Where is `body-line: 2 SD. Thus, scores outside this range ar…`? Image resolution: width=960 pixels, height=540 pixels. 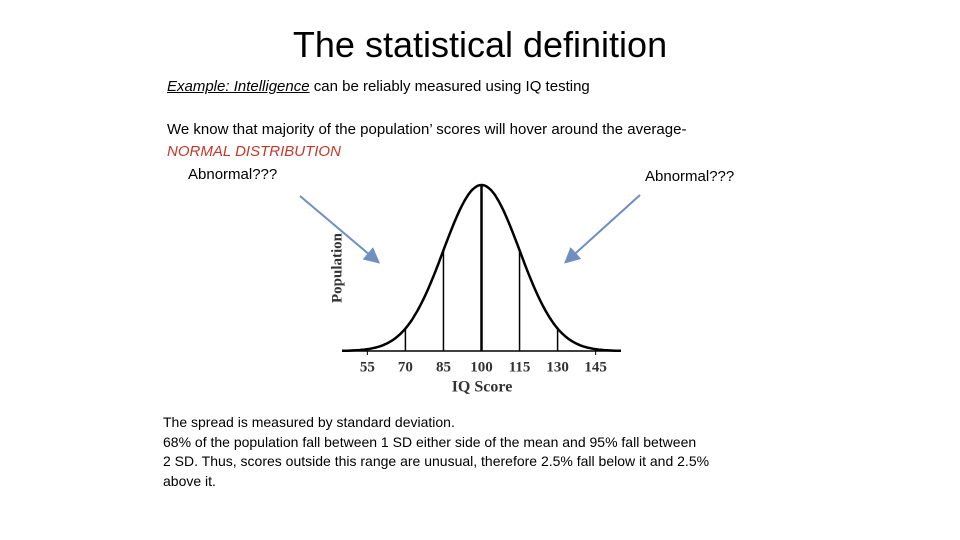
body-line: 2 SD. Thus, scores outside this range ar… is located at coordinates (436, 461).